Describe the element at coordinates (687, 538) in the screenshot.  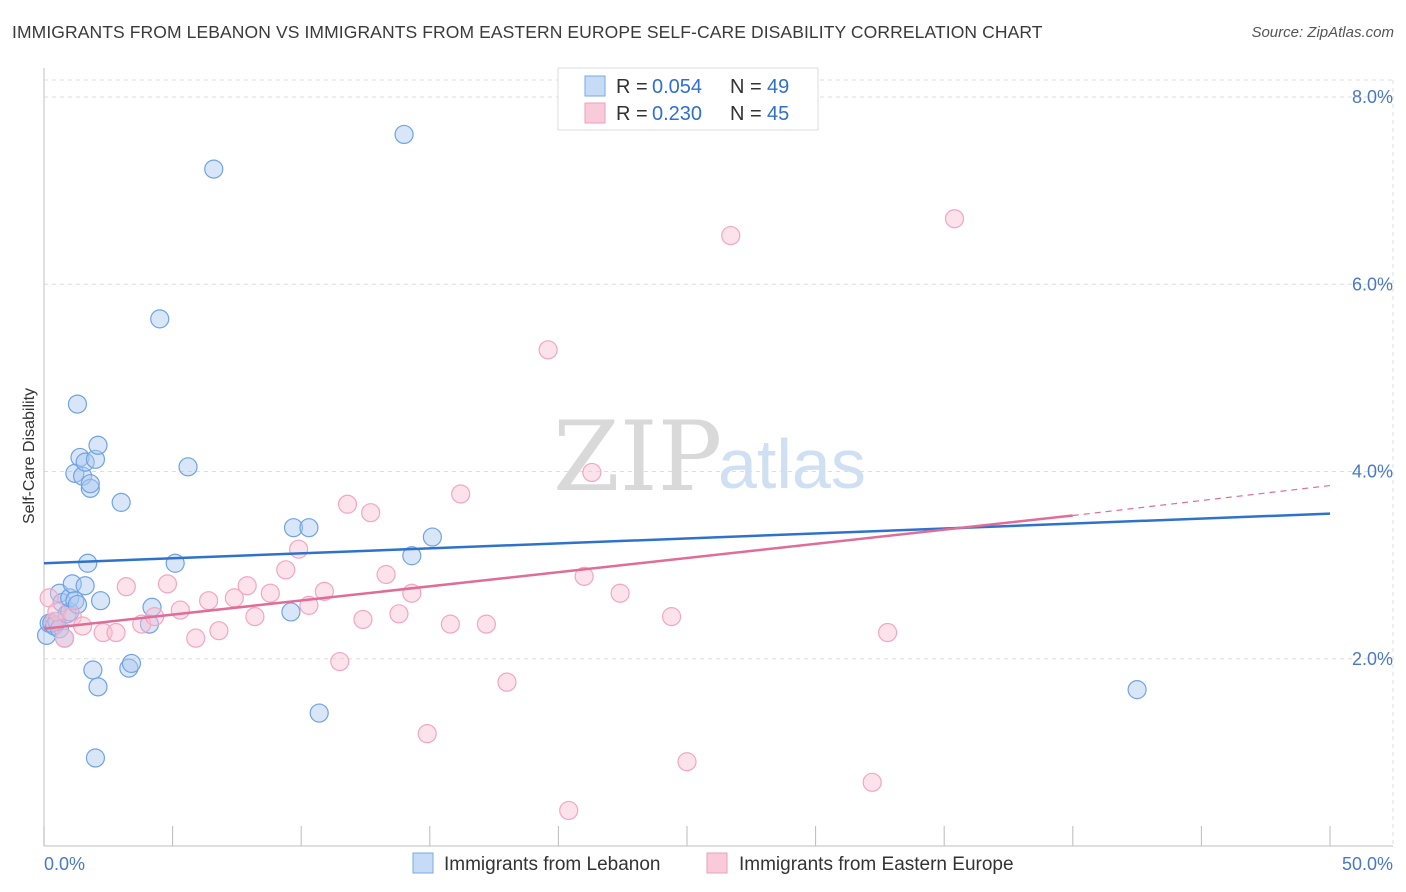
I see `trend-line-lebanon` at that location.